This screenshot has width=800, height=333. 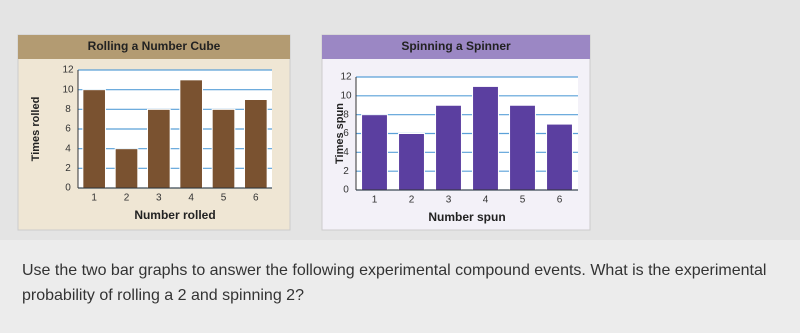 What do you see at coordinates (174, 215) in the screenshot?
I see `x-axis-label: Number rolled` at bounding box center [174, 215].